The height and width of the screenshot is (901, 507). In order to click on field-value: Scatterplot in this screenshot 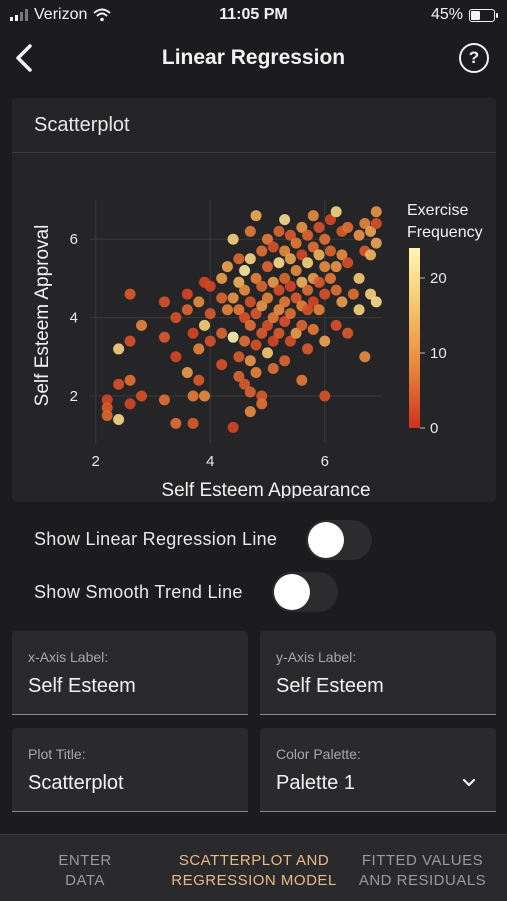, I will do `click(76, 783)`.